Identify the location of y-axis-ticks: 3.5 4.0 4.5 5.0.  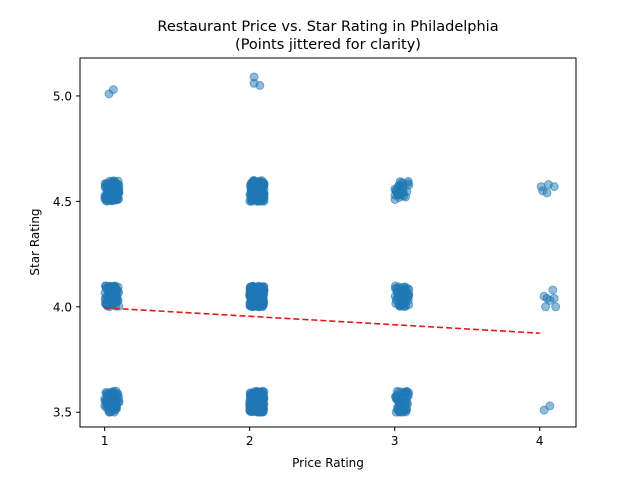
(66, 254).